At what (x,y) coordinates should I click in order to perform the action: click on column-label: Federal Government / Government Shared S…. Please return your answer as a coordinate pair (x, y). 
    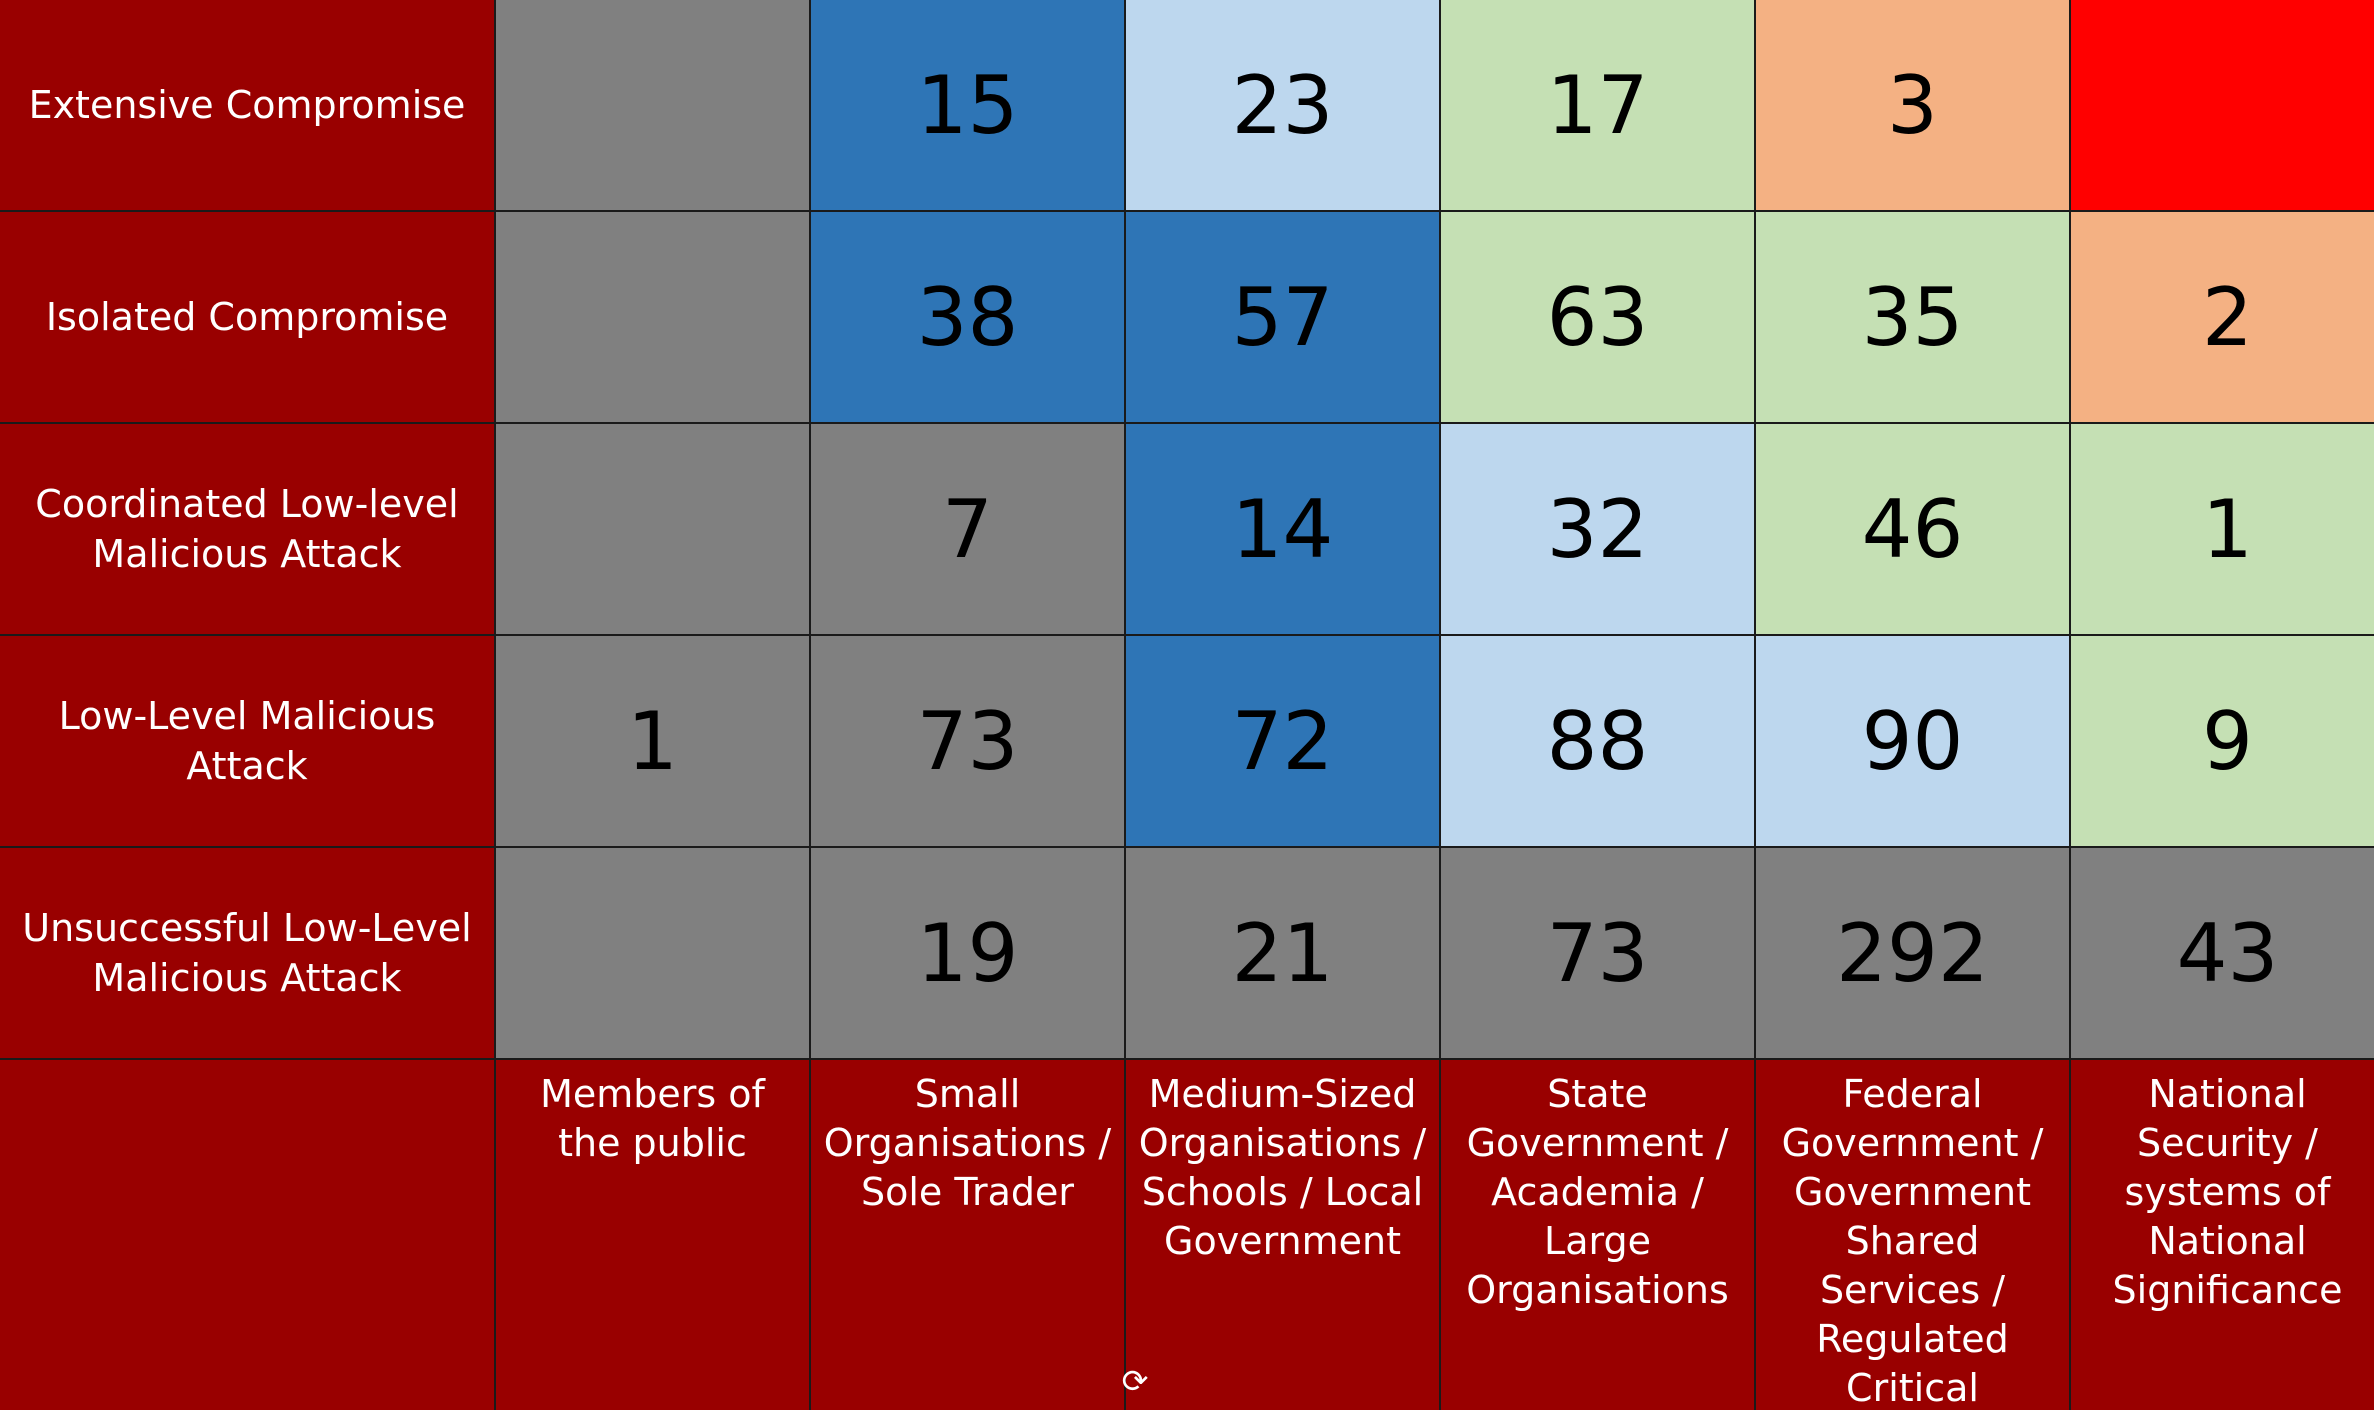
    Looking at the image, I should click on (1913, 1235).